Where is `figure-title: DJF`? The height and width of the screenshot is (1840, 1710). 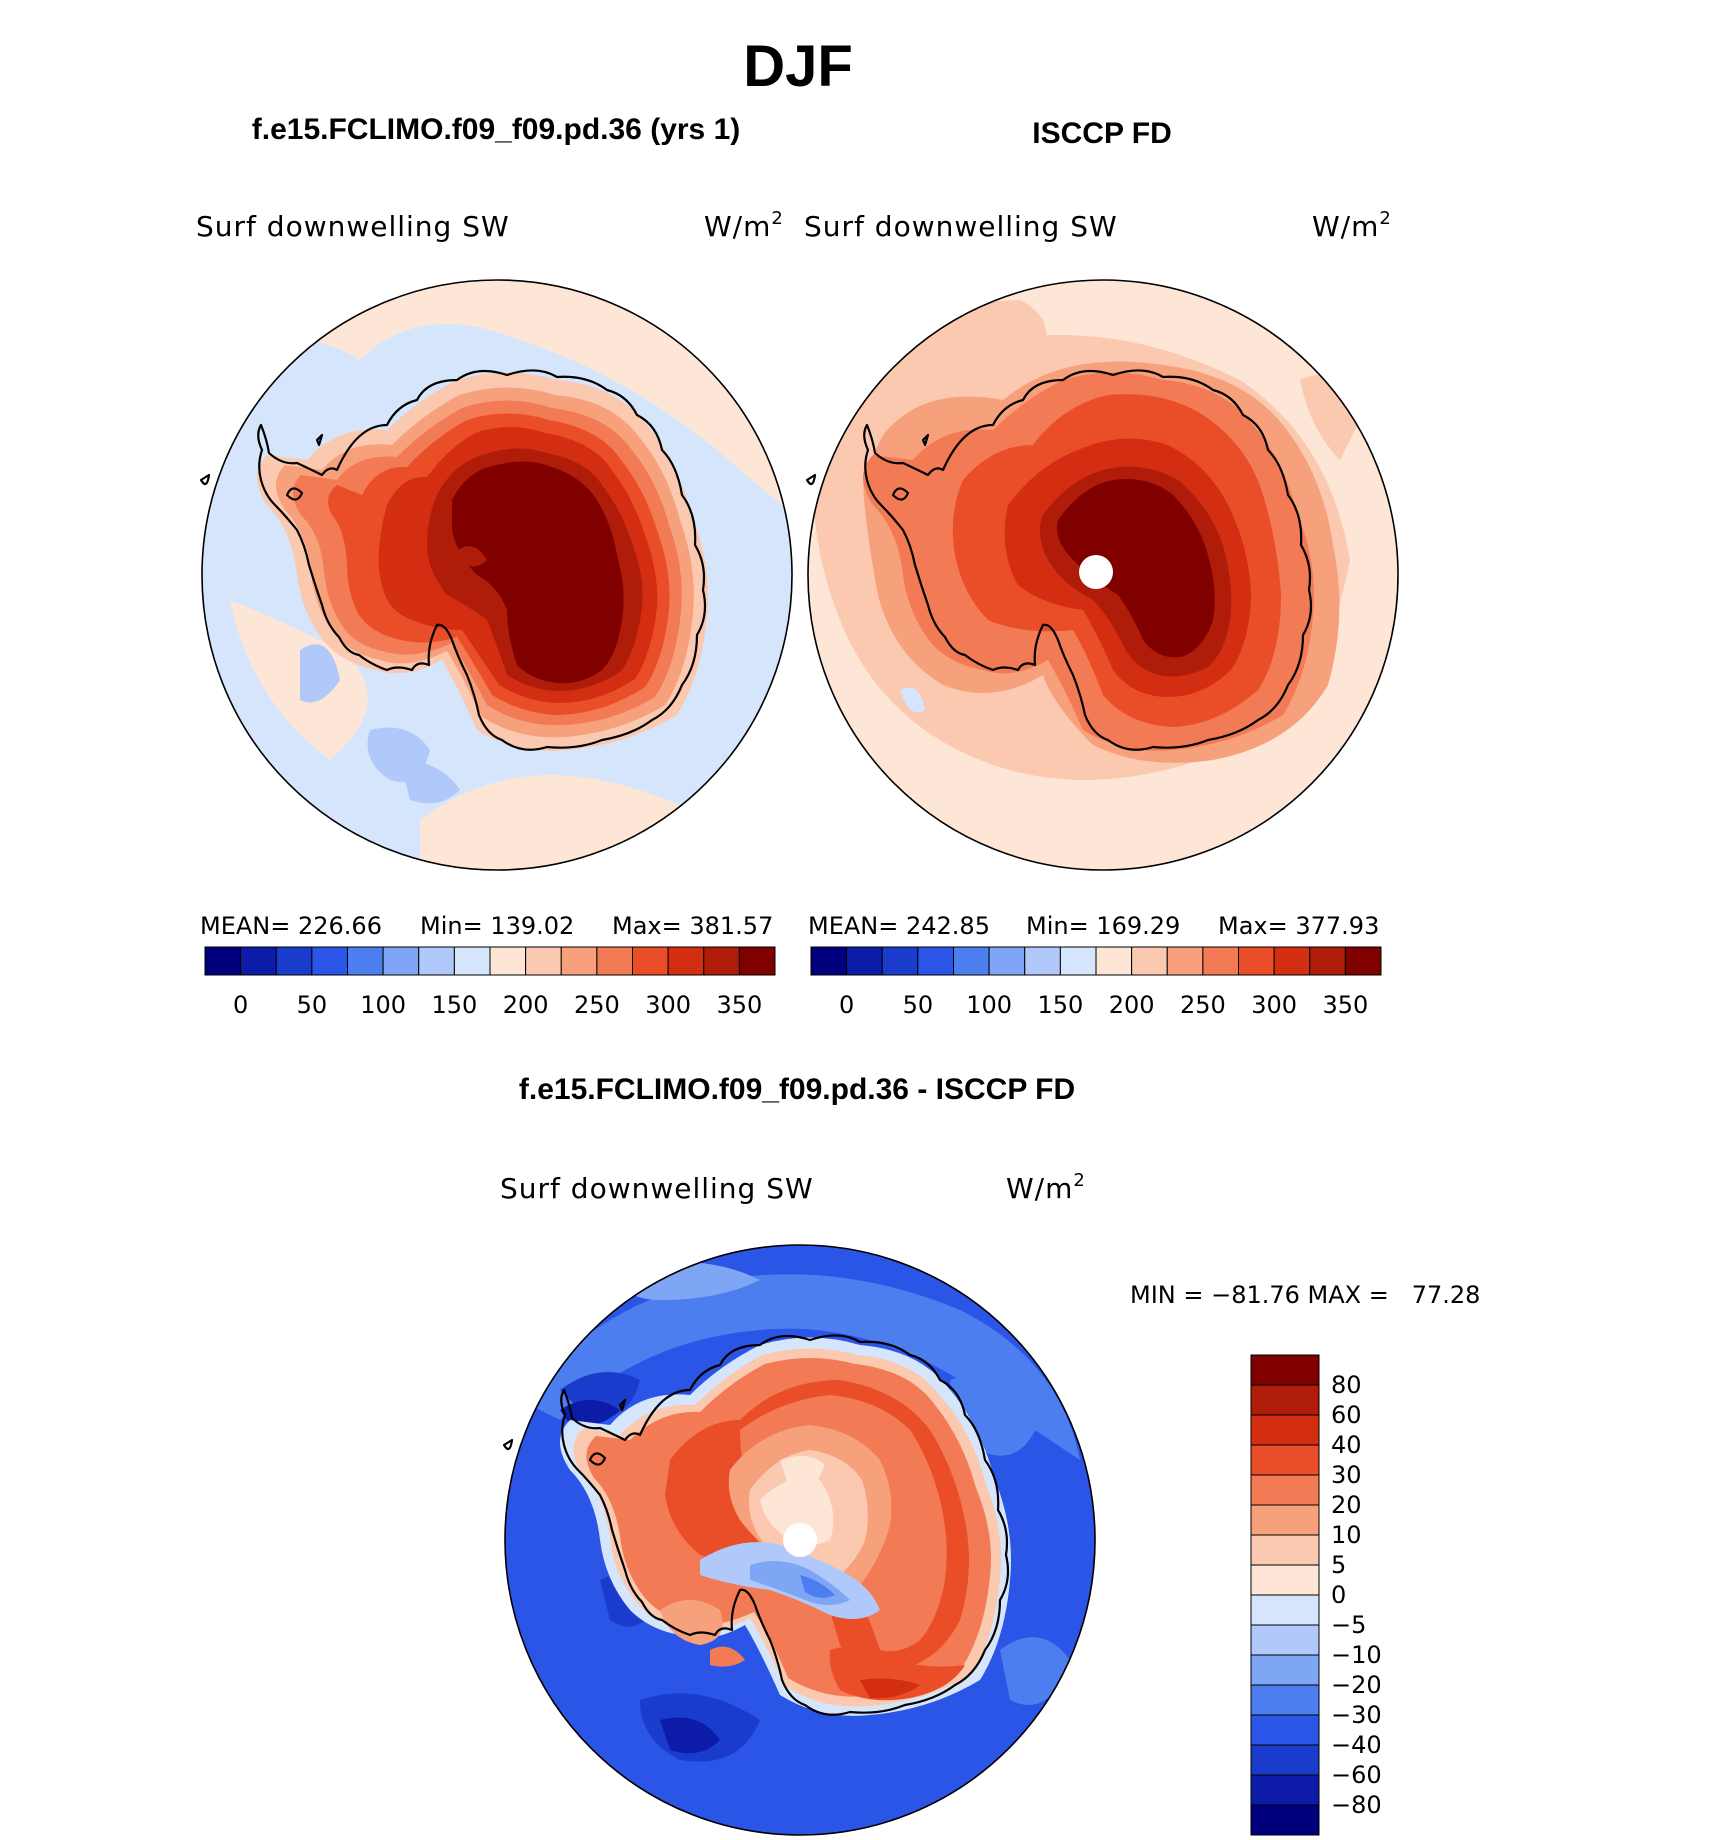
figure-title: DJF is located at coordinates (798, 66).